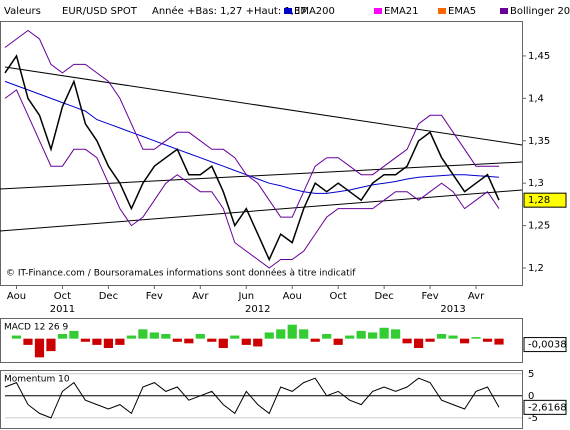  Describe the element at coordinates (314, 11) in the screenshot. I see `legend-label: EMA200` at that location.